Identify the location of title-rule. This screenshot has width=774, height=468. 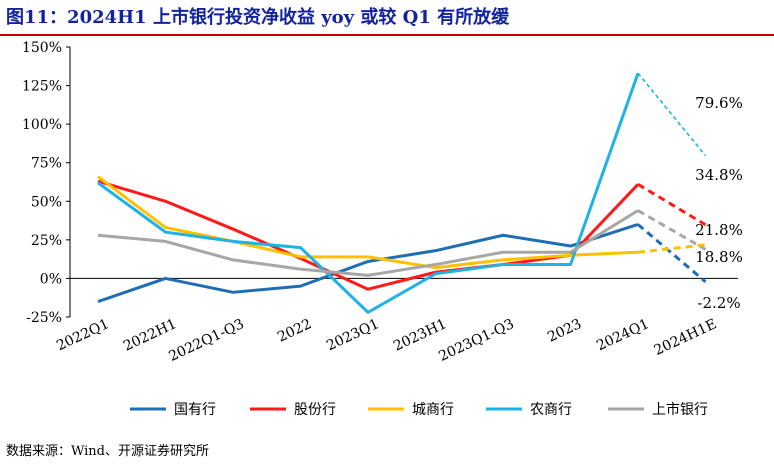
(387, 35).